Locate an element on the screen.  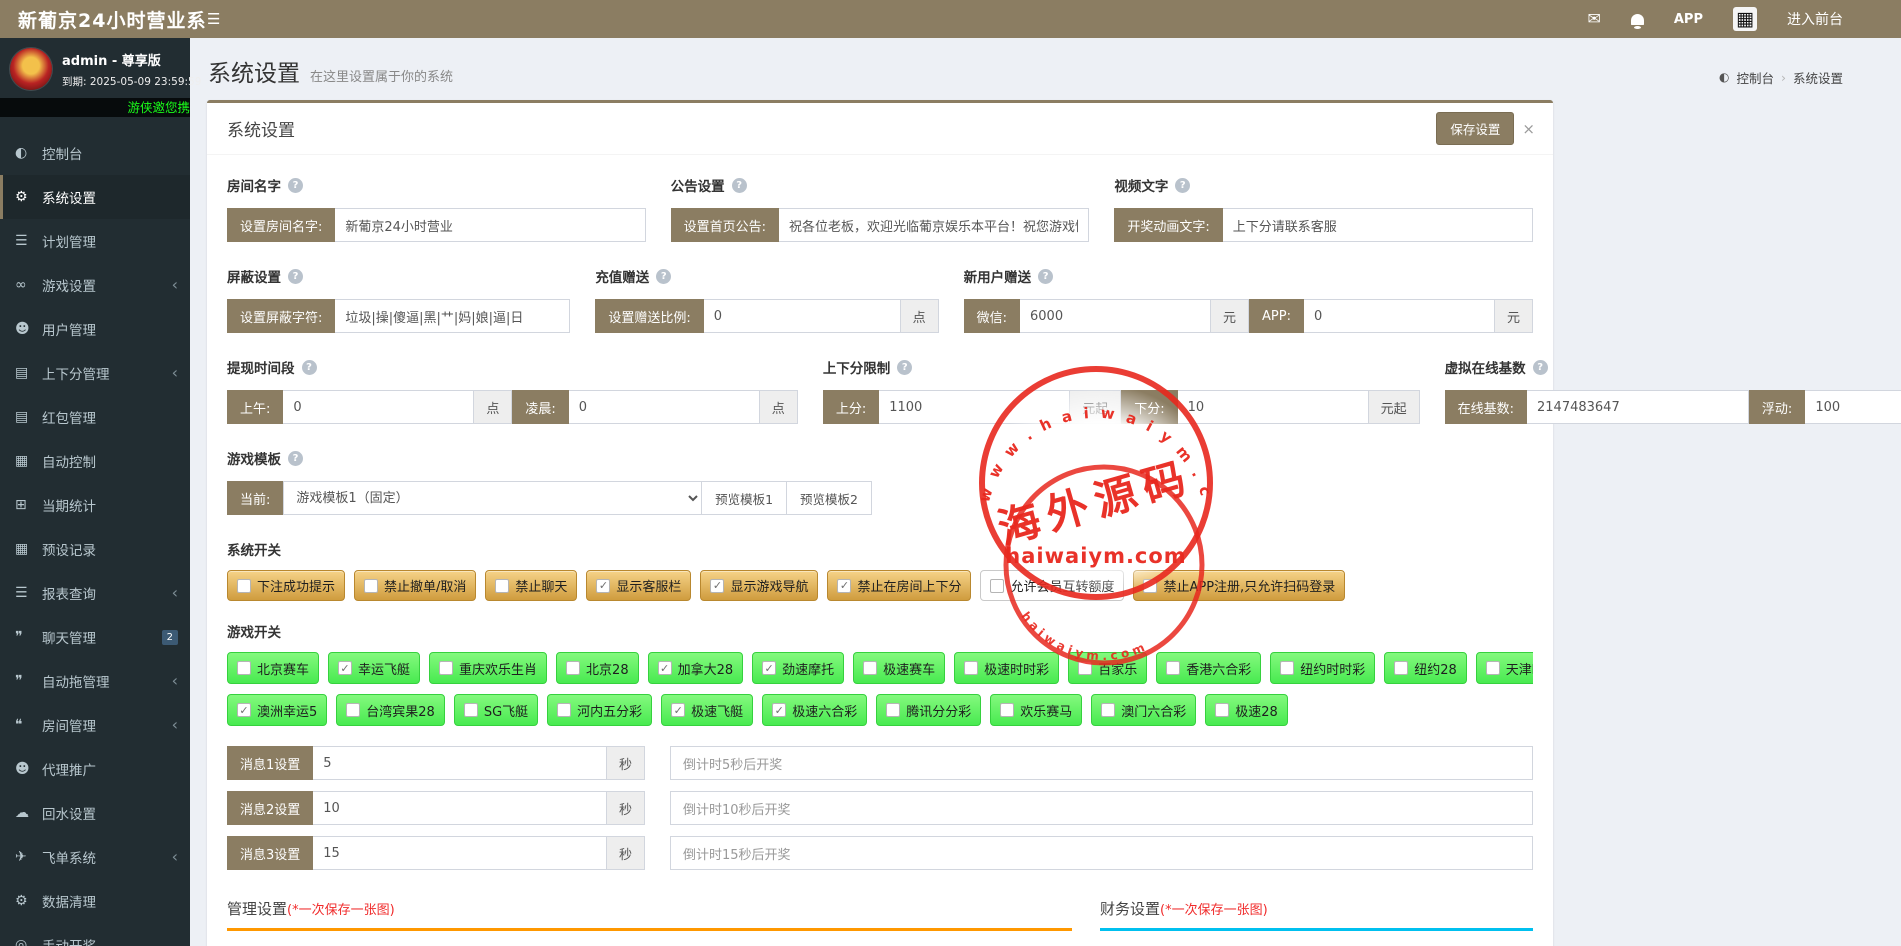
game-switch: ✓ 极速飞艇 is located at coordinates (707, 710).